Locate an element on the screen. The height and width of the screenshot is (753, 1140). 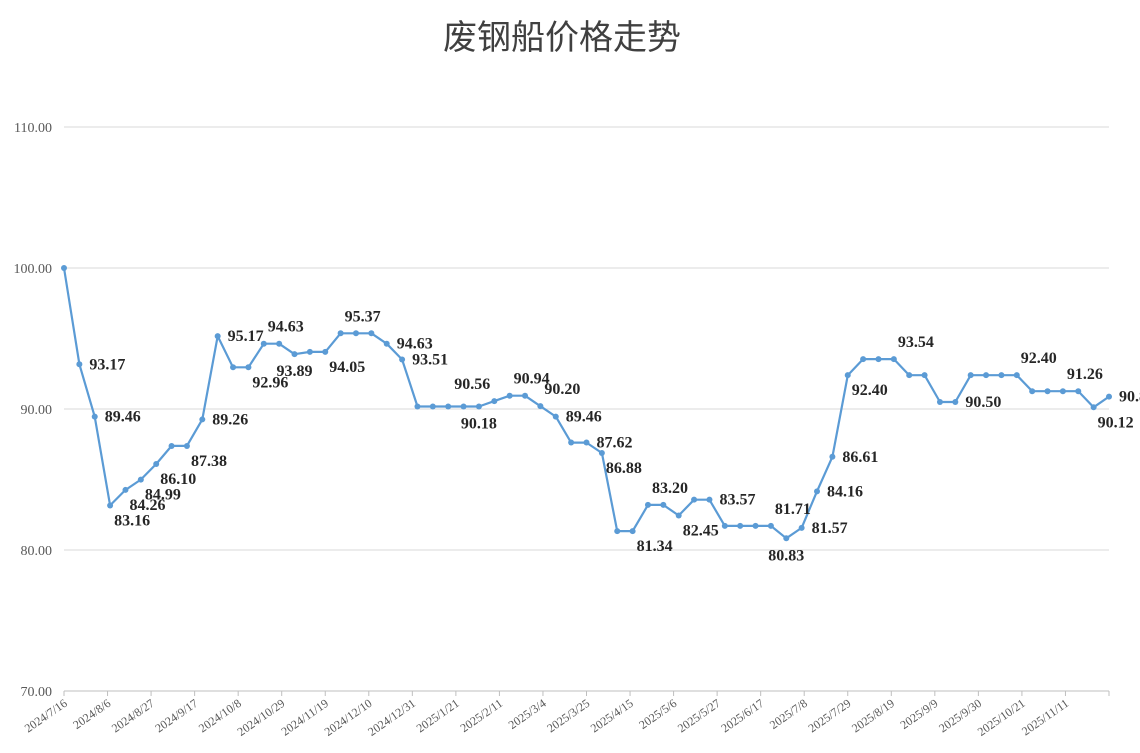
chart-title: 废钢船价格走势 is located at coordinates (562, 38).